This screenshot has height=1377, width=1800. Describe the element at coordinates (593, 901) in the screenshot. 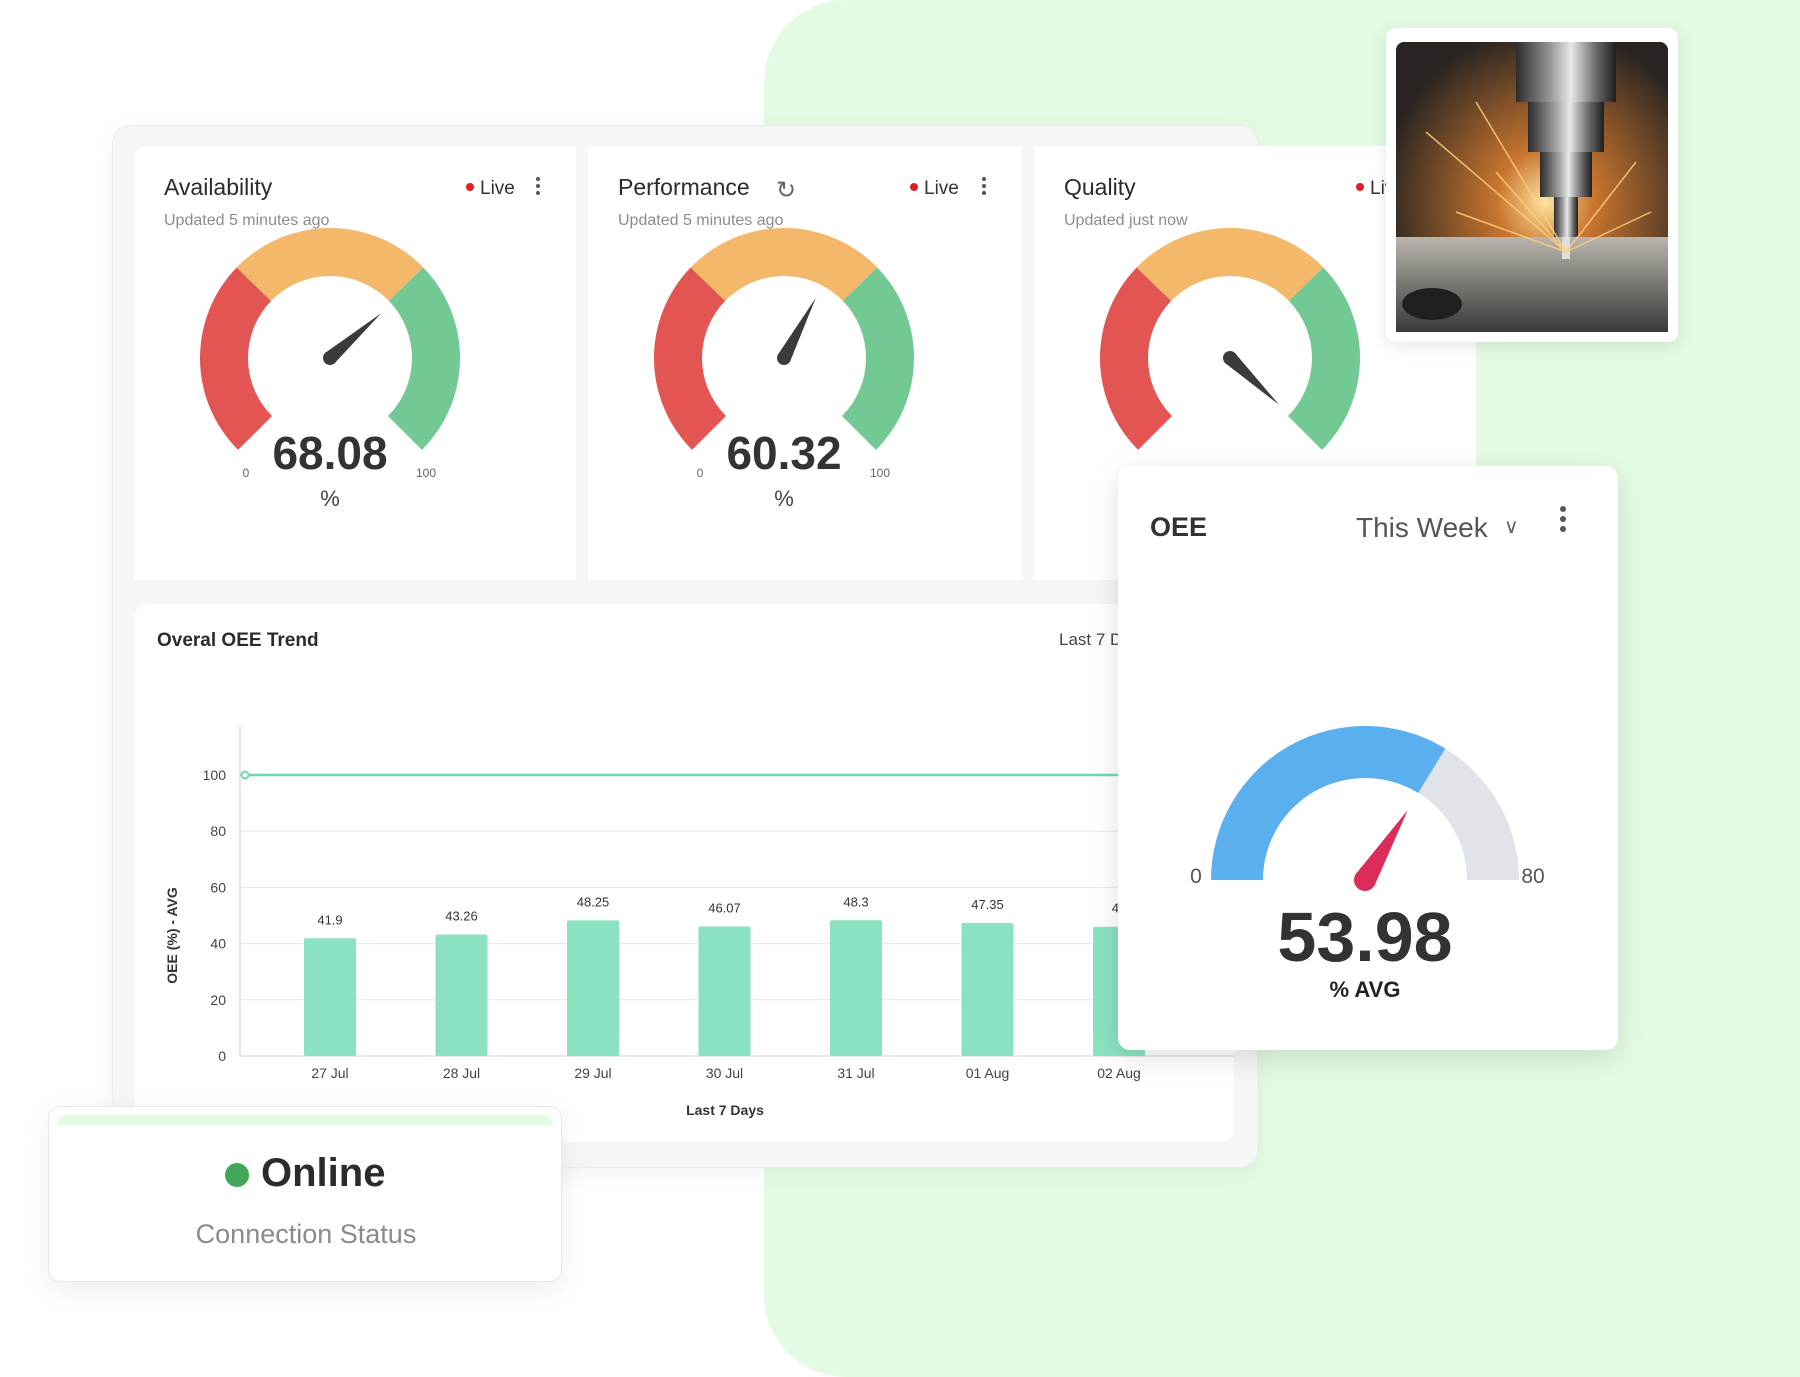

I see `bar-data-label: 48.25` at that location.